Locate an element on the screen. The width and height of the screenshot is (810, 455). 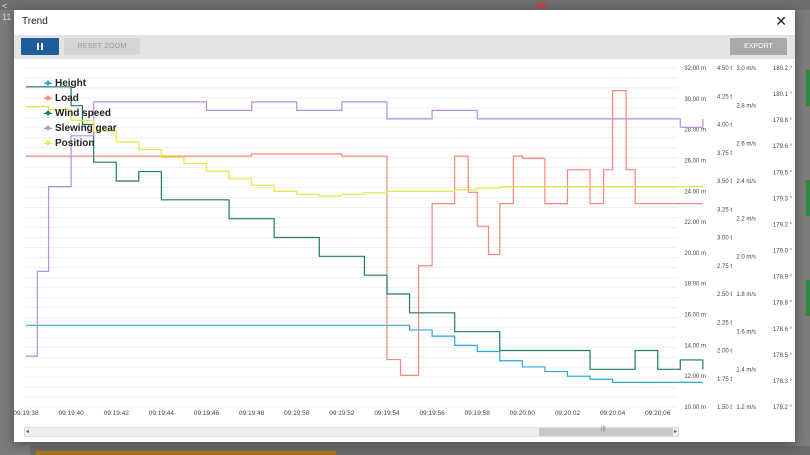
background-orange-bar is located at coordinates (186, 453).